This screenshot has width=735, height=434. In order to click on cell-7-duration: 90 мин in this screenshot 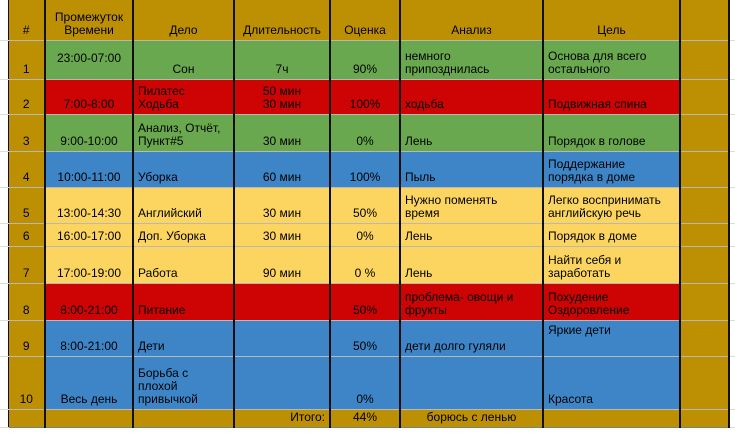, I will do `click(282, 264)`.